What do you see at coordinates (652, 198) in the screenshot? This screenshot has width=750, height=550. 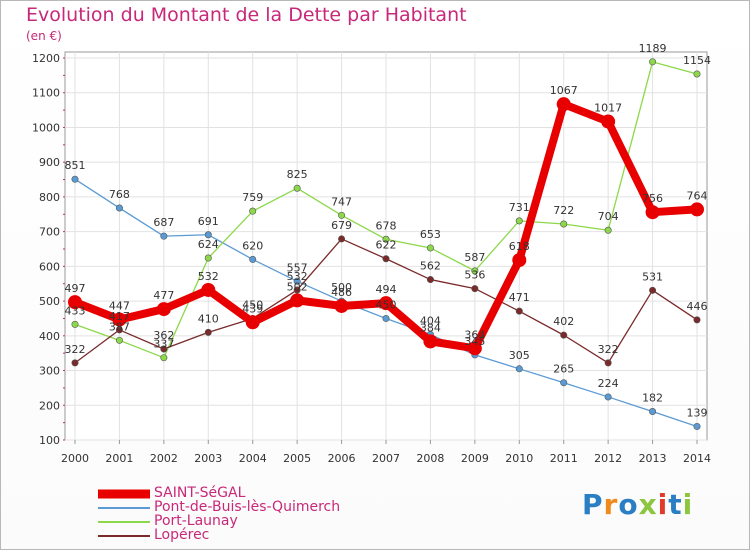 I see `data-label: 756` at bounding box center [652, 198].